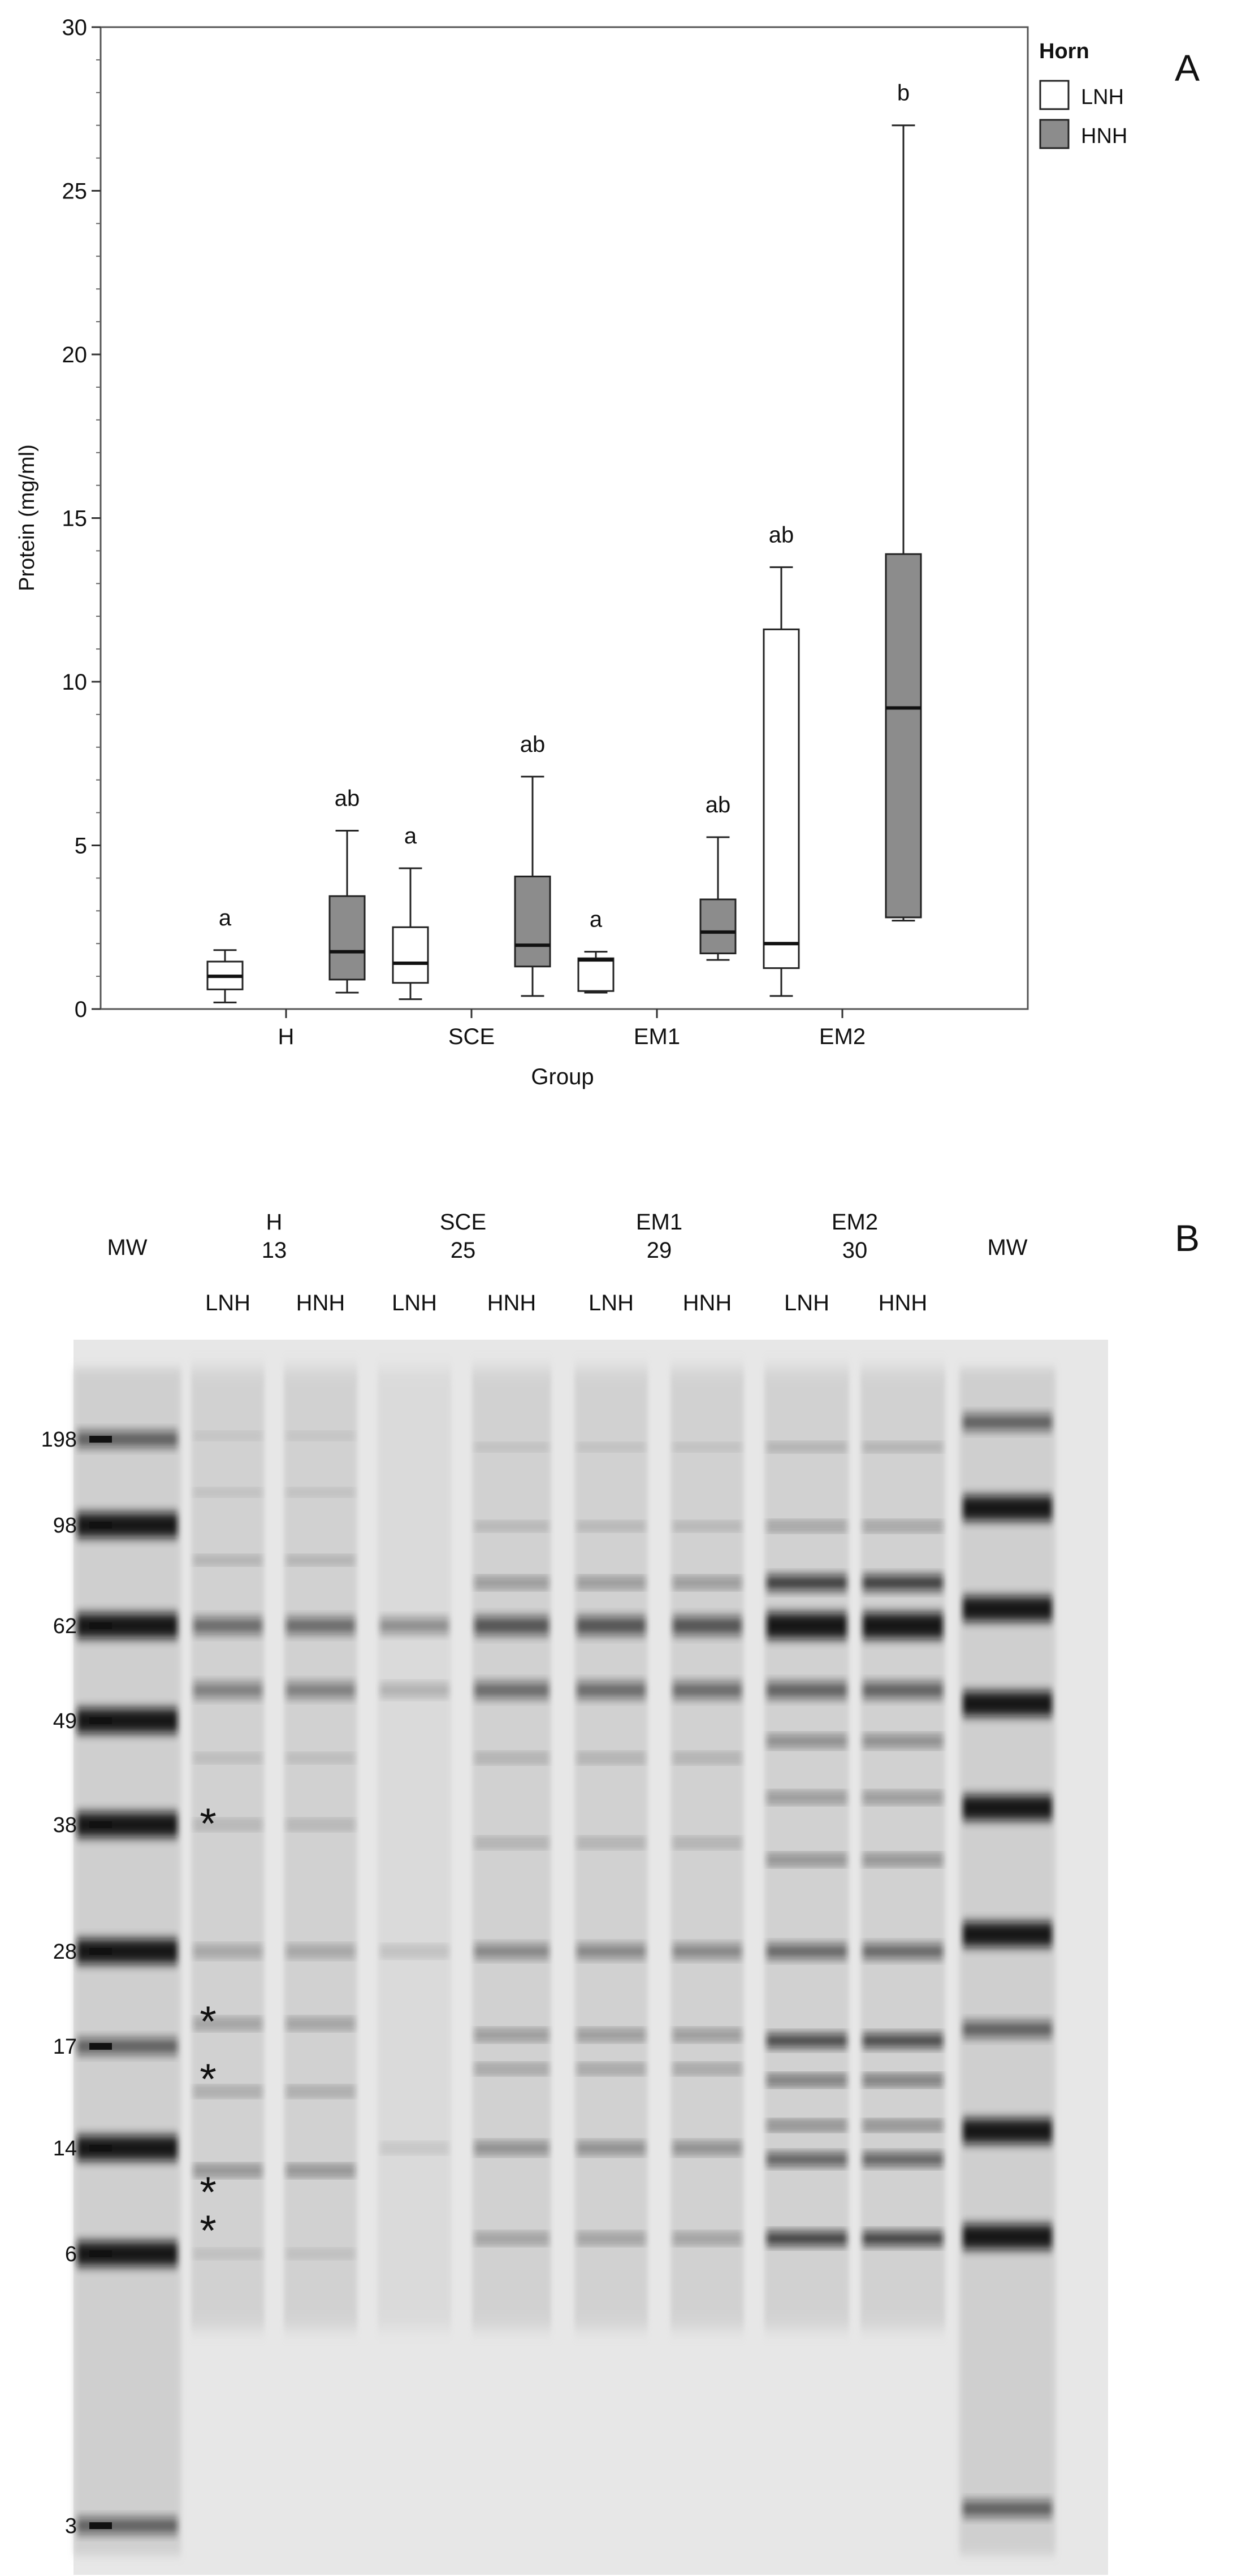  Describe the element at coordinates (410, 912) in the screenshot. I see `box-lnh-sce: a` at that location.